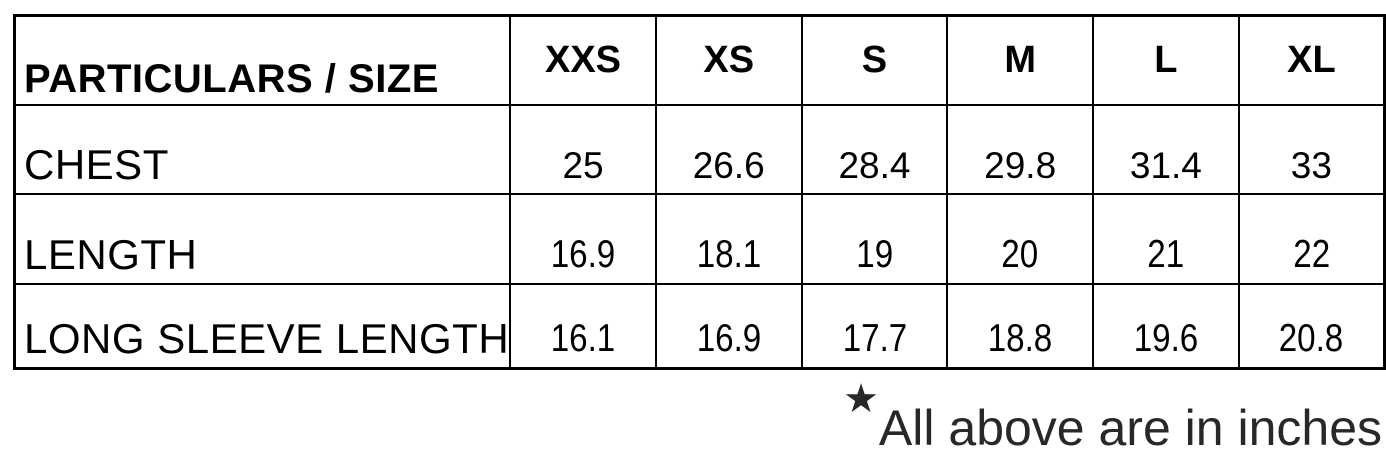  Describe the element at coordinates (1020, 60) in the screenshot. I see `size-header-m: M` at that location.